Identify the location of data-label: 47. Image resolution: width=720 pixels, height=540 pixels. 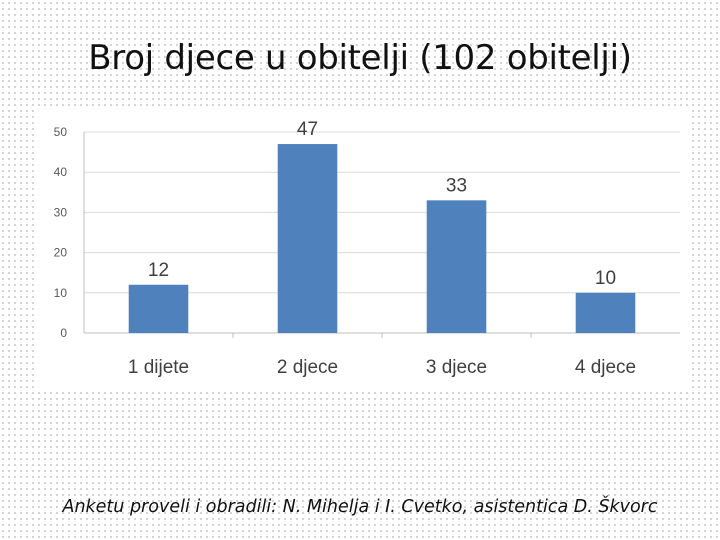
(307, 129).